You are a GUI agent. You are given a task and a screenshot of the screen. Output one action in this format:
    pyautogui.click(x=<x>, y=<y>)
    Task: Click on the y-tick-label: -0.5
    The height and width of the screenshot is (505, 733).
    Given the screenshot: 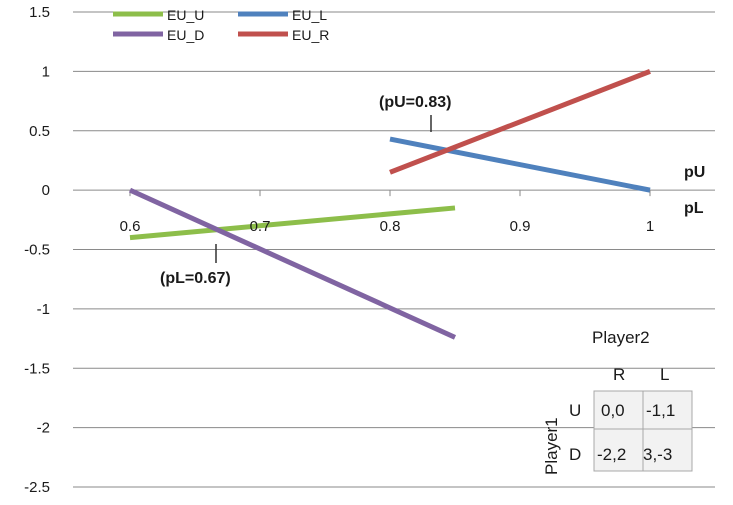 What is the action you would take?
    pyautogui.click(x=37, y=250)
    